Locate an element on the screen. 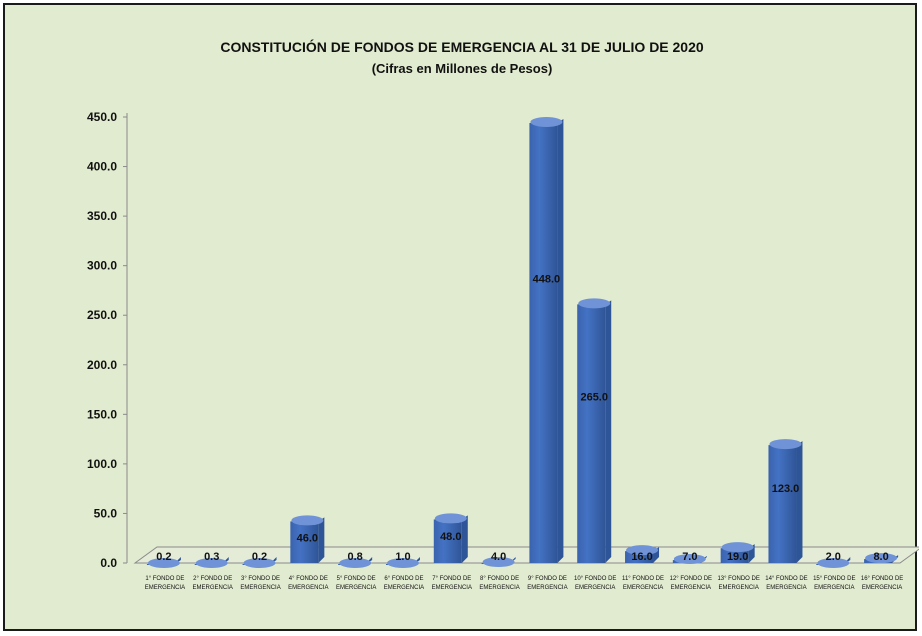 The width and height of the screenshot is (922, 636). y-tick-label: 0.0 is located at coordinates (108, 563).